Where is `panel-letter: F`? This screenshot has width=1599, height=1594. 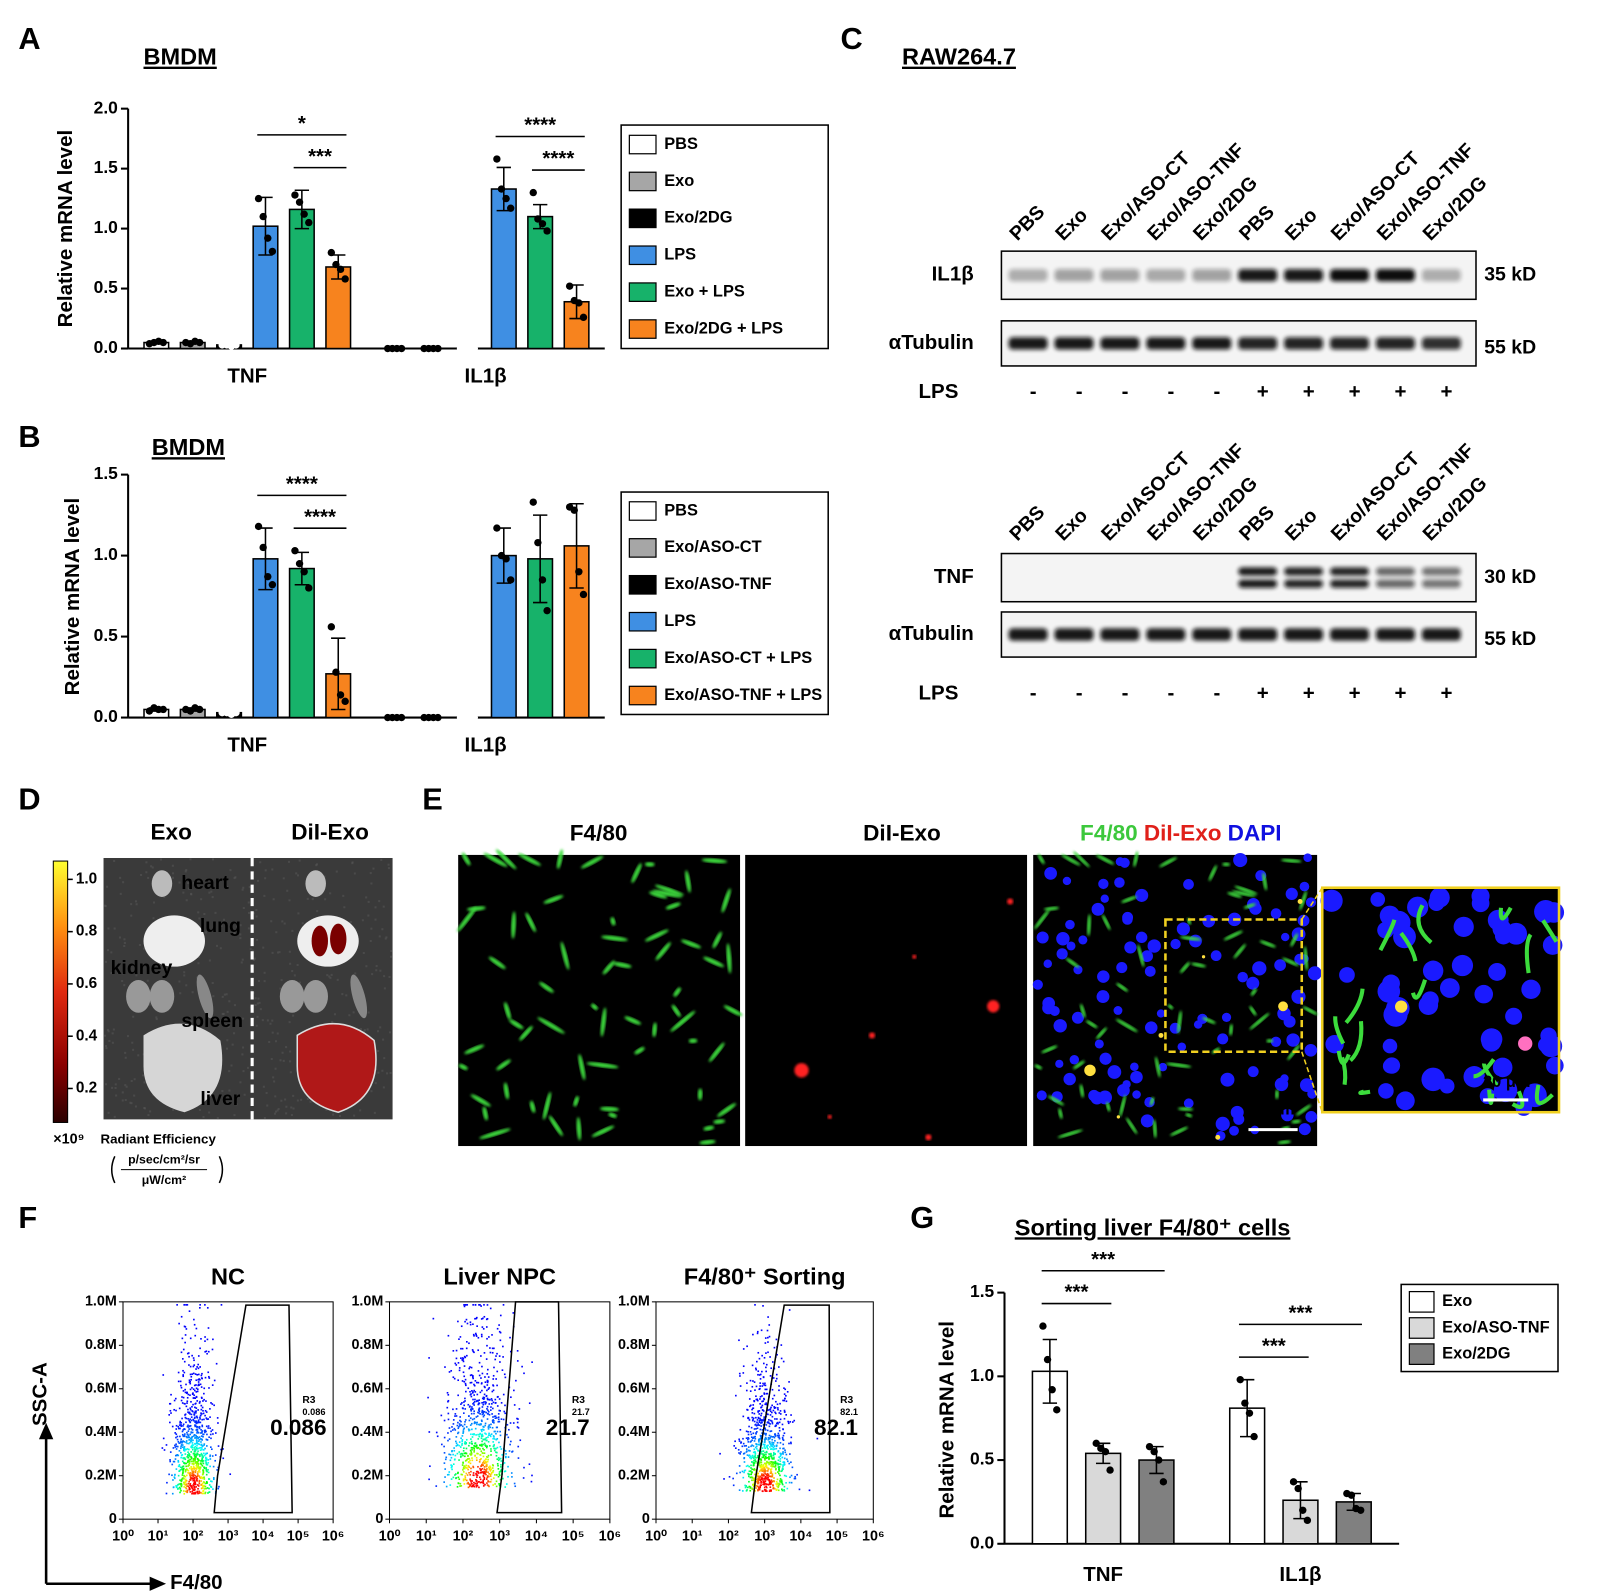 panel-letter: F is located at coordinates (27, 1217).